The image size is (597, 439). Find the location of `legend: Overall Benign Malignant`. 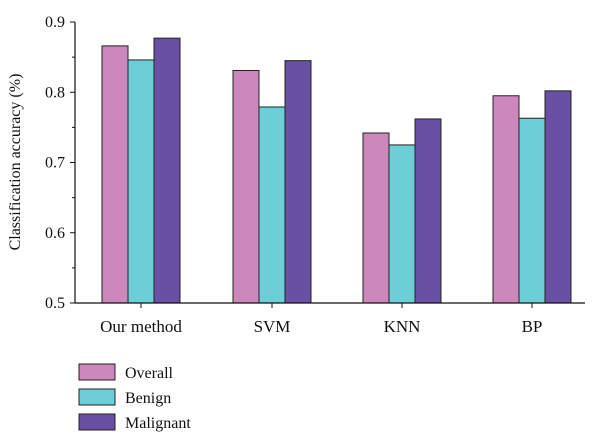

legend: Overall Benign Malignant is located at coordinates (134, 397).